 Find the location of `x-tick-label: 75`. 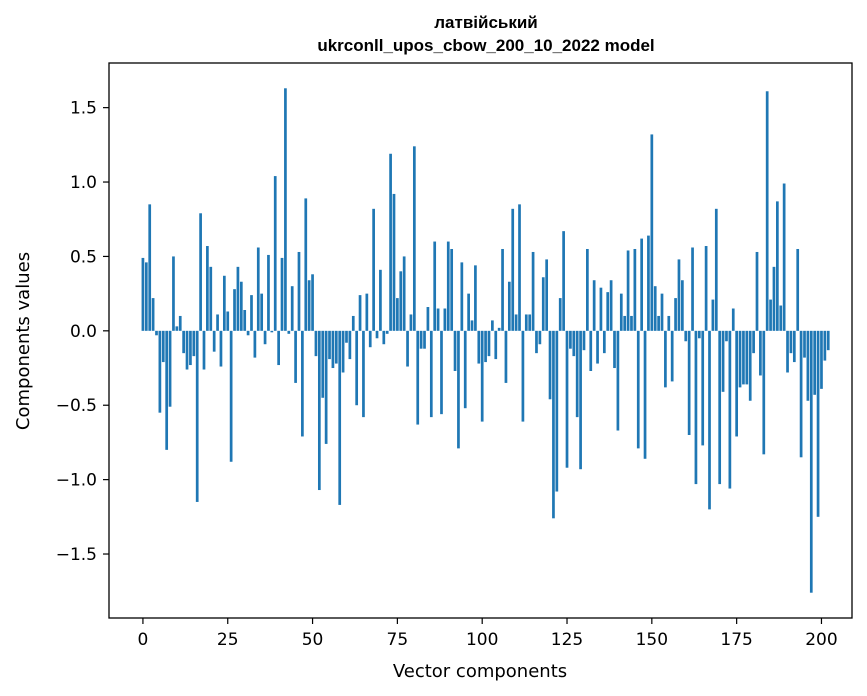

x-tick-label: 75 is located at coordinates (398, 640).